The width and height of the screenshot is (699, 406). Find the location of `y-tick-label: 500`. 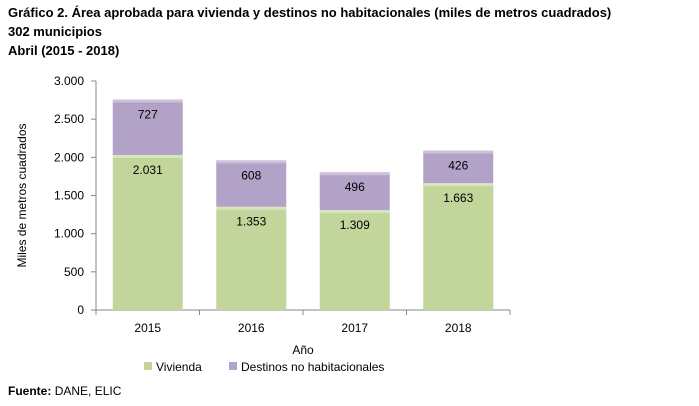

y-tick-label: 500 is located at coordinates (74, 272).